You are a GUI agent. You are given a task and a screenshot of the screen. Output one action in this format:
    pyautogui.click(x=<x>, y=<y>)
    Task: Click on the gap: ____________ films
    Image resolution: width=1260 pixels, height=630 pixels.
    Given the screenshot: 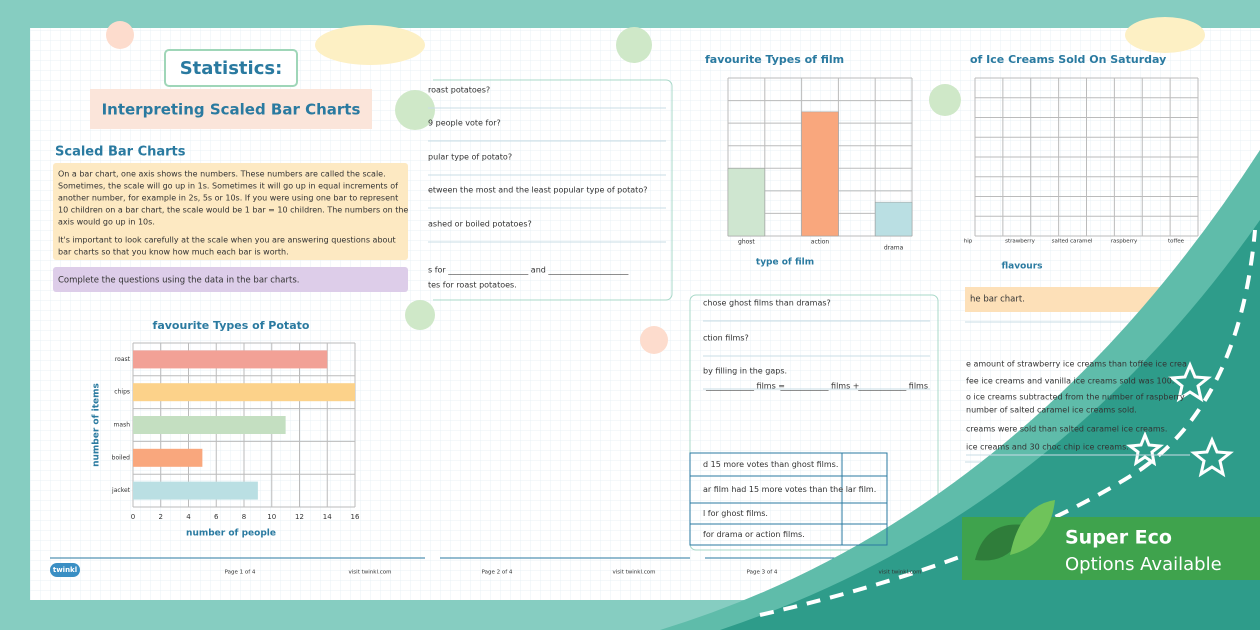 What is the action you would take?
    pyautogui.click(x=892, y=386)
    